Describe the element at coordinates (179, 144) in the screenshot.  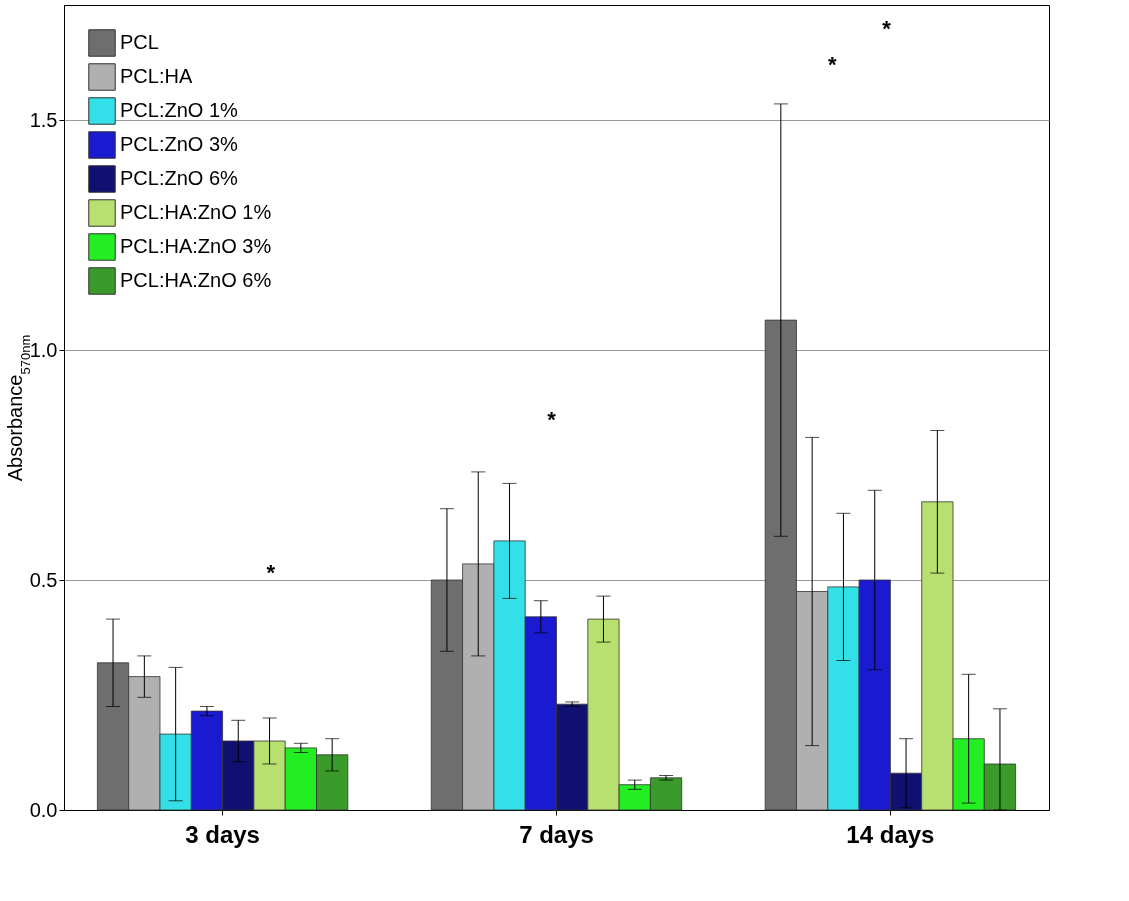
I see `legend-label: PCL:ZnO 3%` at that location.